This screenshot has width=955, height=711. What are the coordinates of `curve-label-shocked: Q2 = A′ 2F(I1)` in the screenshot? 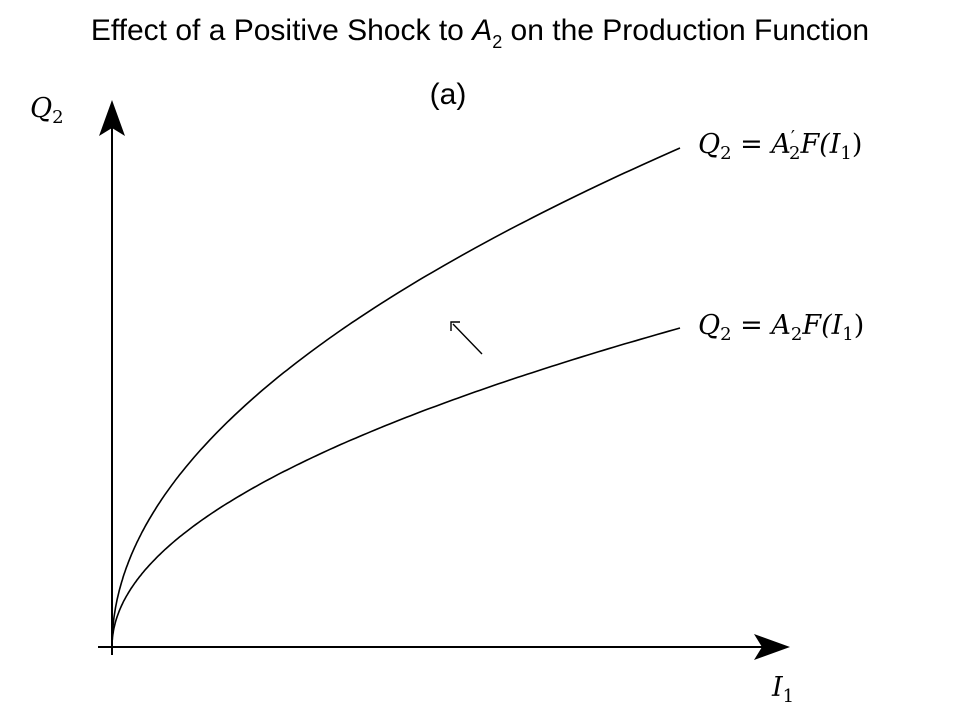 It's located at (780, 145).